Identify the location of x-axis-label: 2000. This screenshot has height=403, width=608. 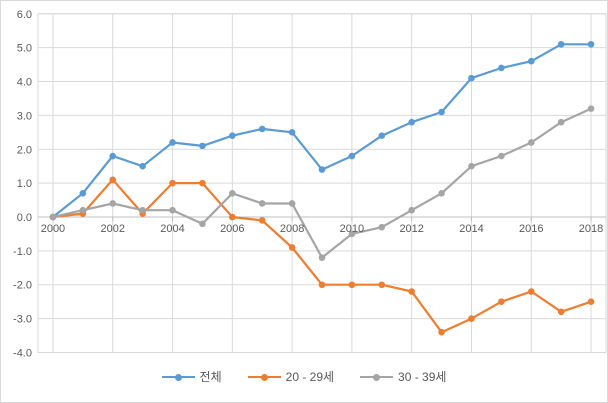
(53, 229).